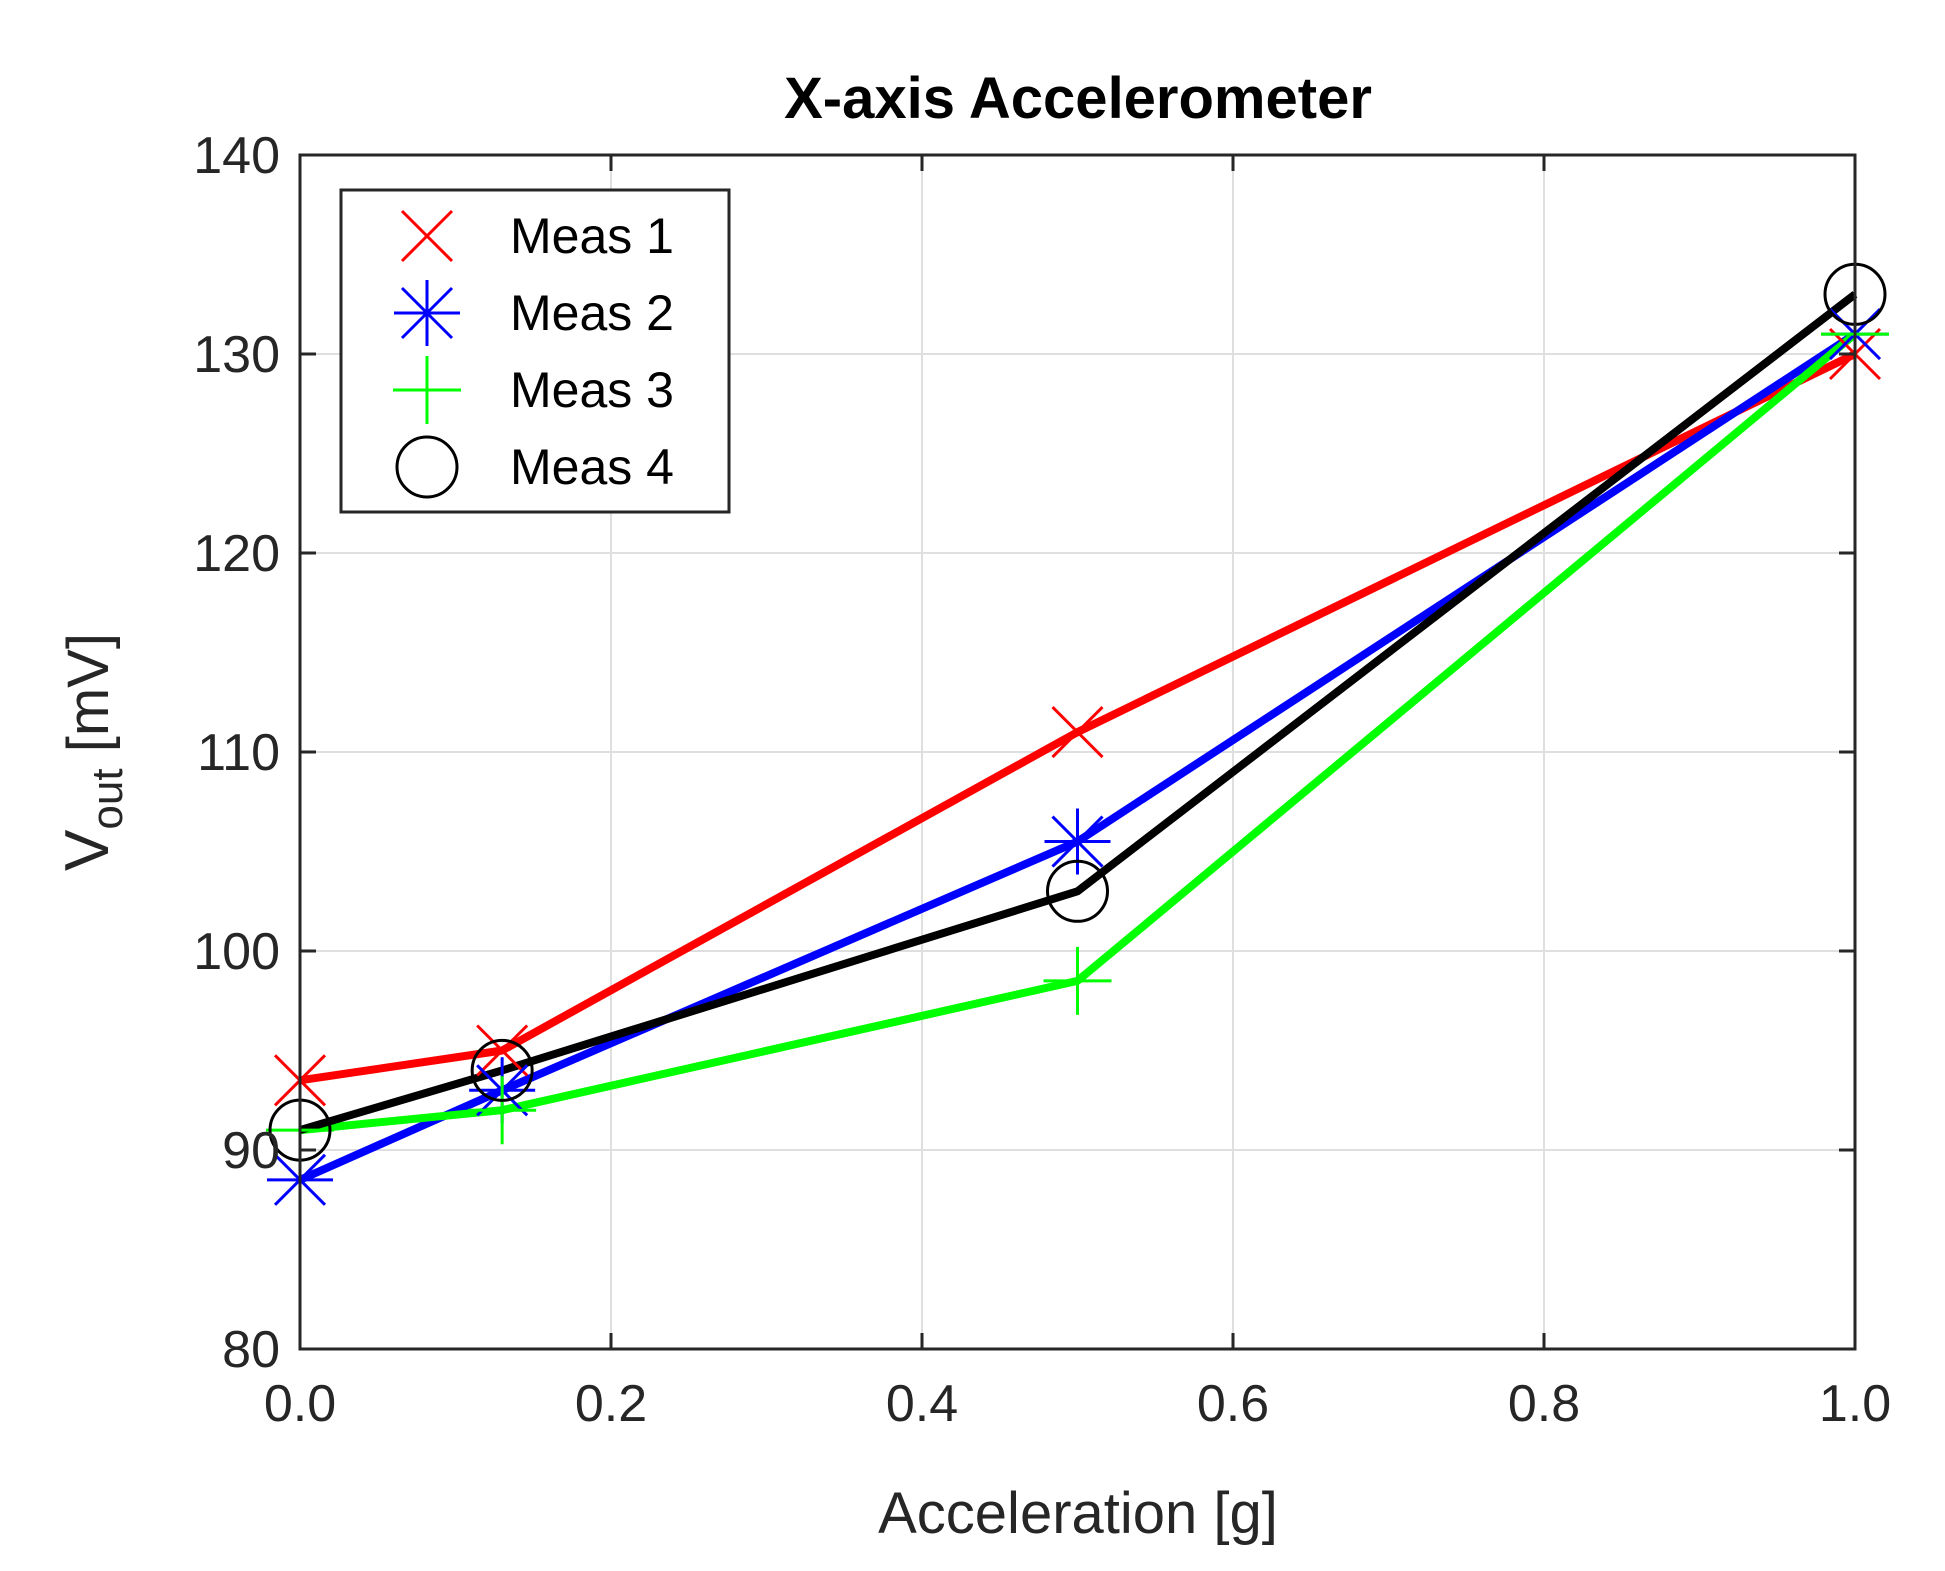  I want to click on y-tick-label: 100, so click(236, 952).